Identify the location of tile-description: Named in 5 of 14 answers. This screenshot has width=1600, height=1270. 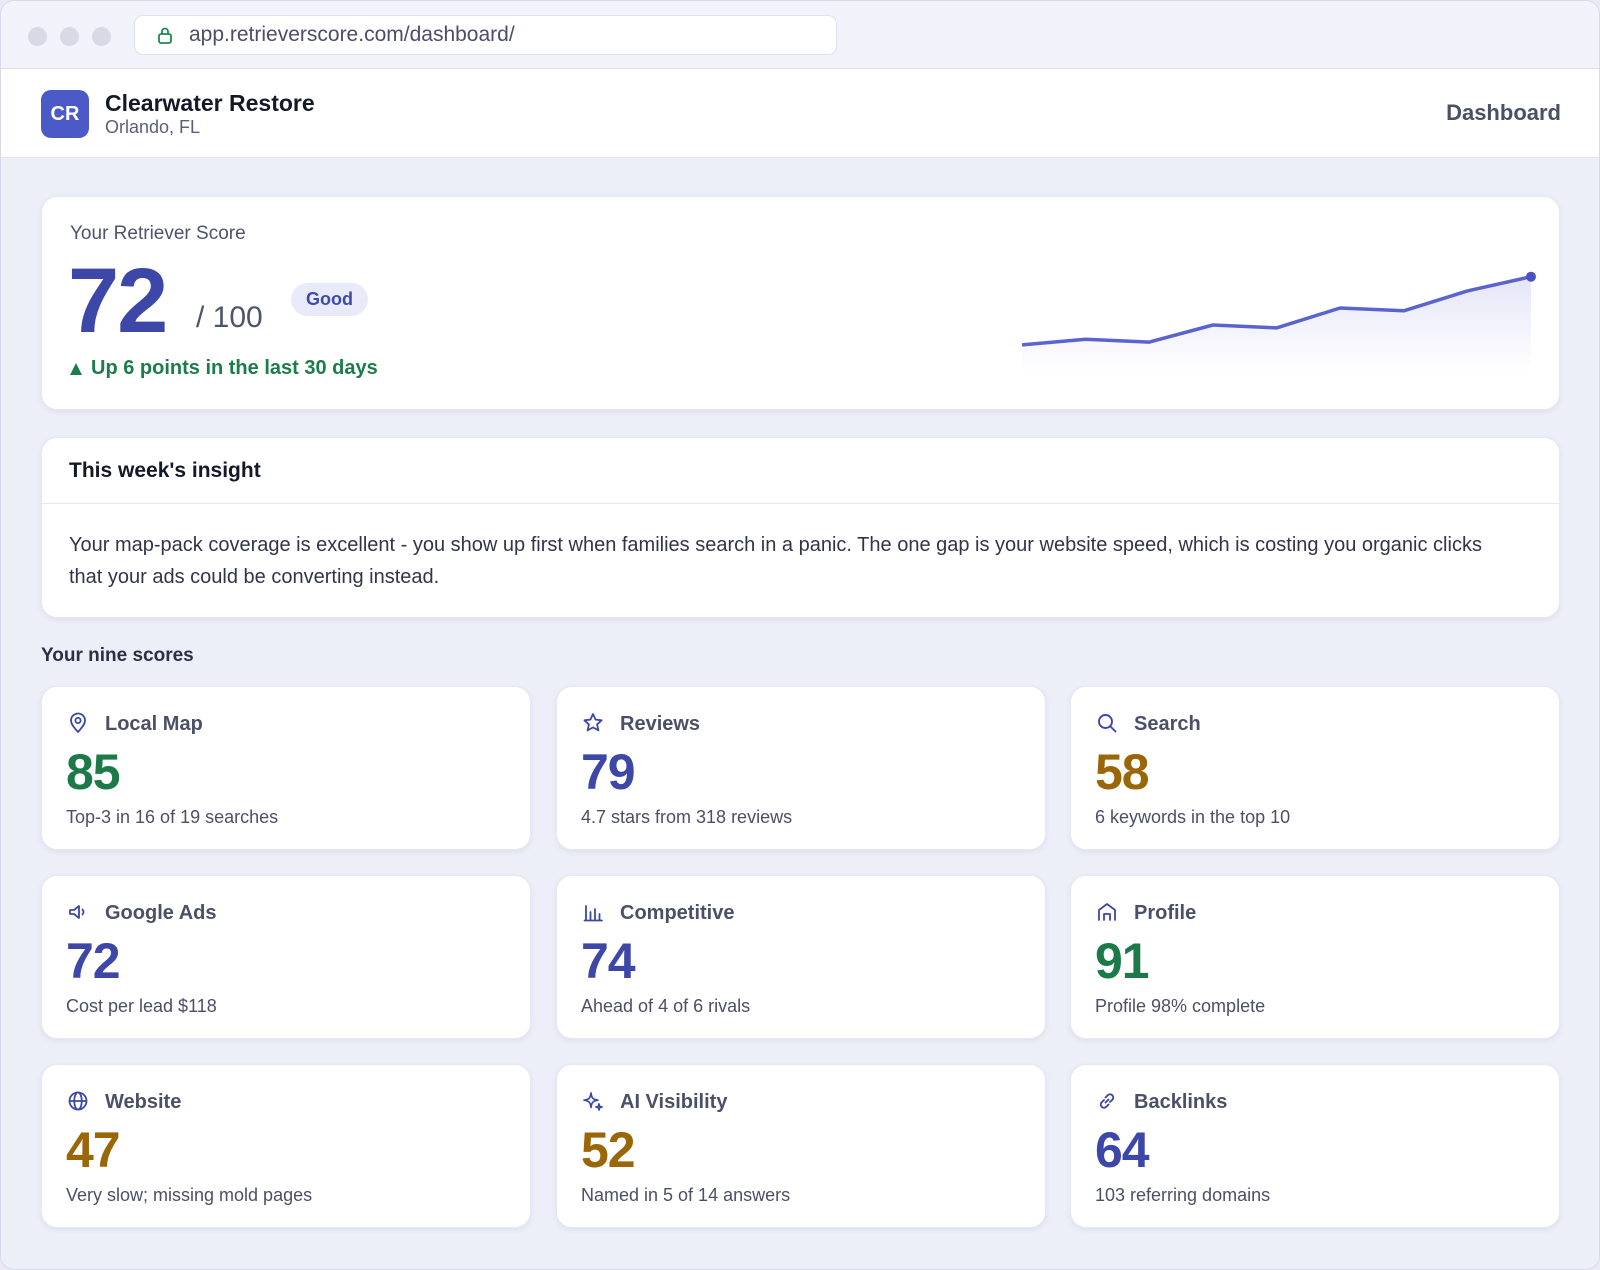
(686, 1195).